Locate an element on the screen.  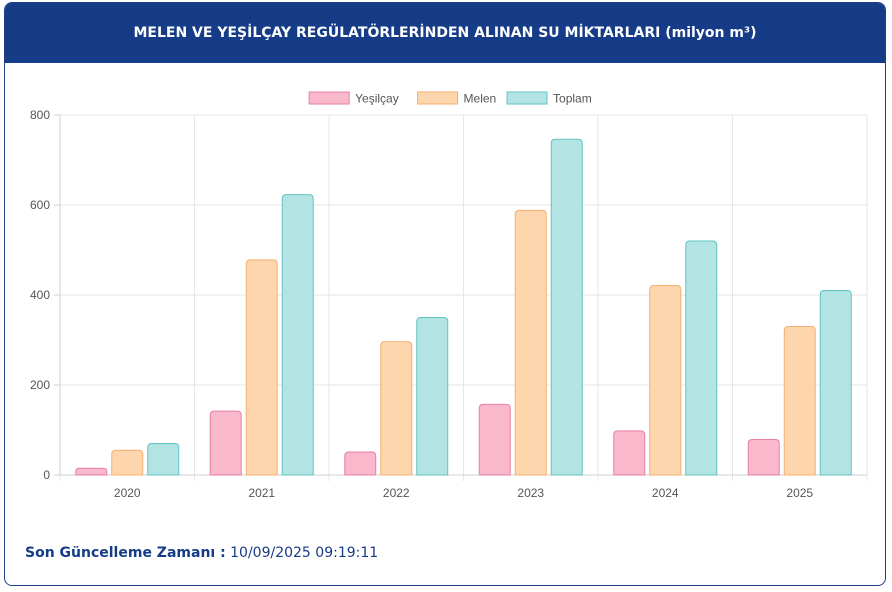
bar-toplam-2021 is located at coordinates (297, 335).